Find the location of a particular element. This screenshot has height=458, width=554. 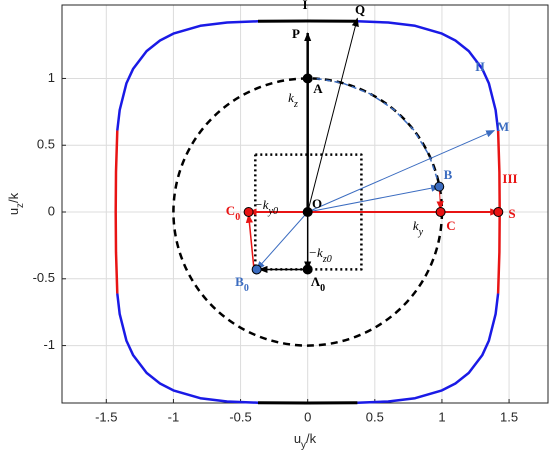

annotation: III is located at coordinates (509, 178).